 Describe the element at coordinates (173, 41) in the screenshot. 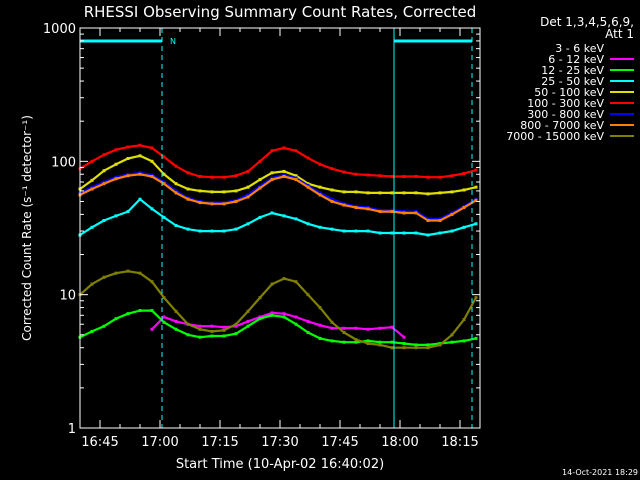

I see `night-bar-label: N` at that location.